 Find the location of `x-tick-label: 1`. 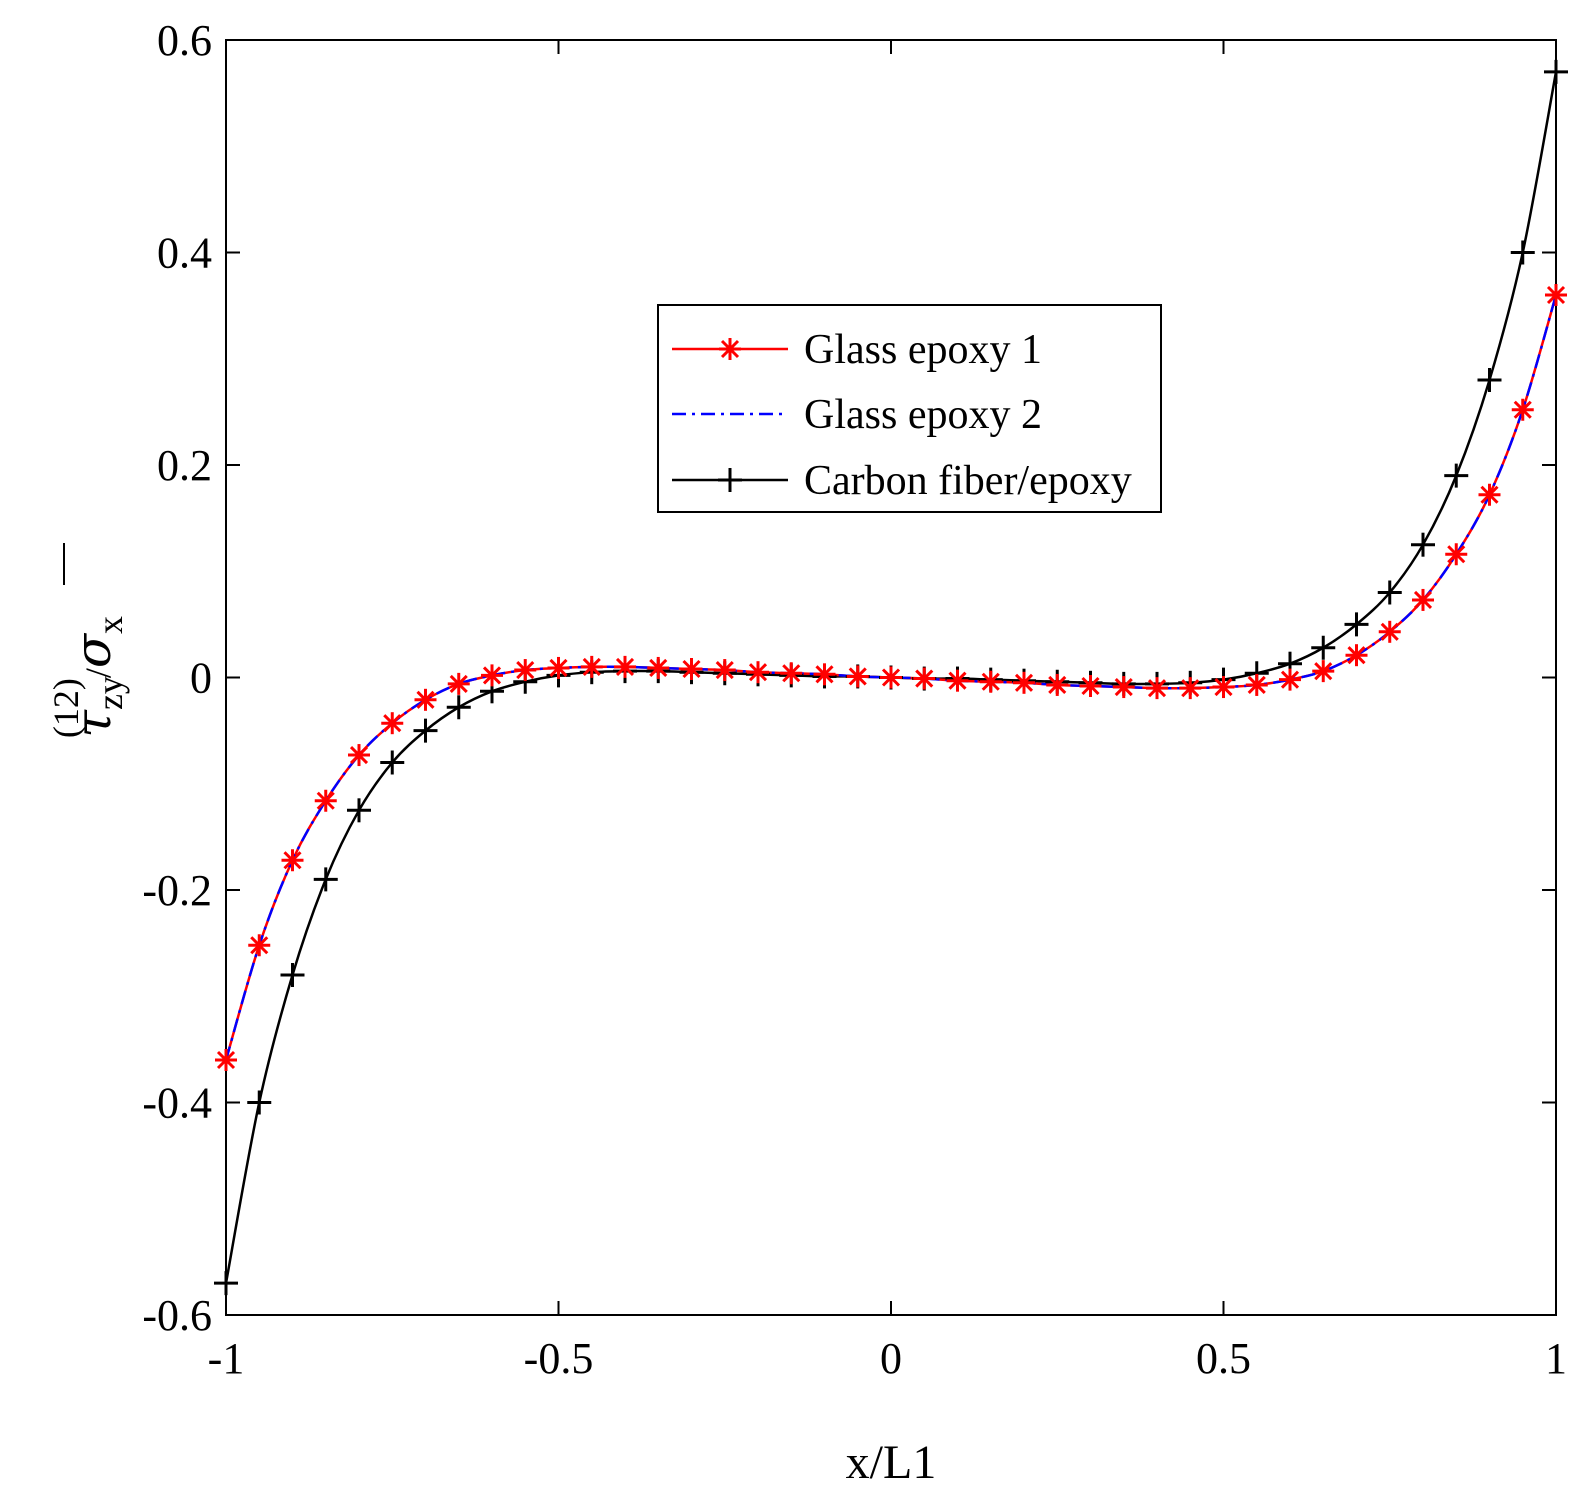

x-tick-label: 1 is located at coordinates (1556, 1358).